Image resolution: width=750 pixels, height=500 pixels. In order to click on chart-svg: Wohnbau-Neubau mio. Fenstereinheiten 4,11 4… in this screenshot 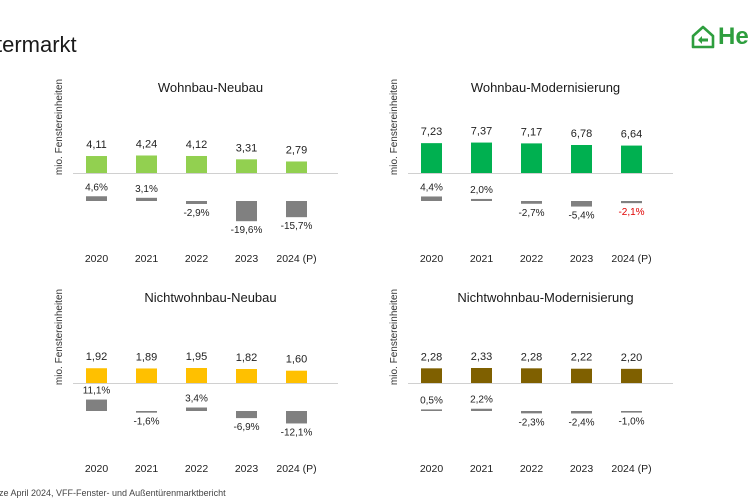, I will do `click(196, 172)`.